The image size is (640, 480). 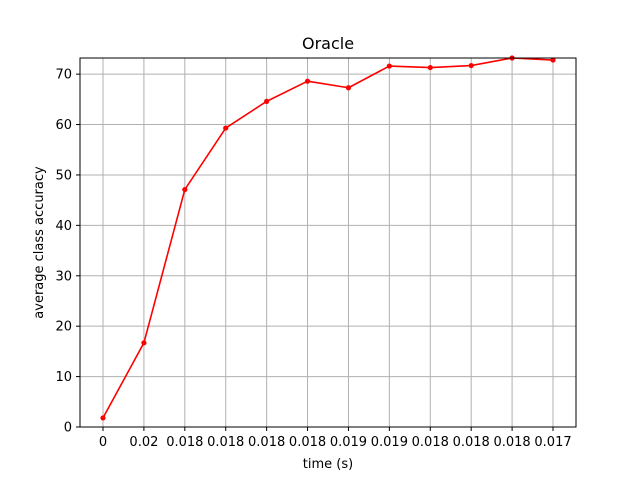 What do you see at coordinates (328, 43) in the screenshot?
I see `chart-title: Oracle` at bounding box center [328, 43].